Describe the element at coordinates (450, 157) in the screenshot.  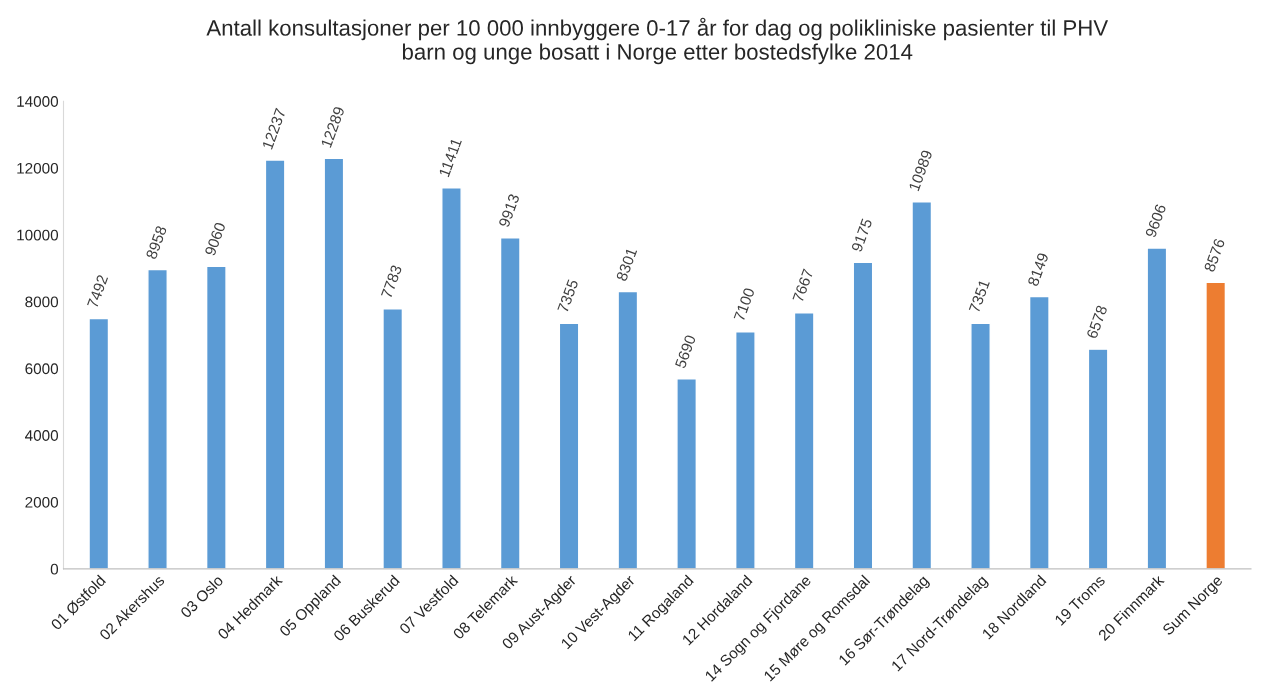
I see `data-label: 11411` at that location.